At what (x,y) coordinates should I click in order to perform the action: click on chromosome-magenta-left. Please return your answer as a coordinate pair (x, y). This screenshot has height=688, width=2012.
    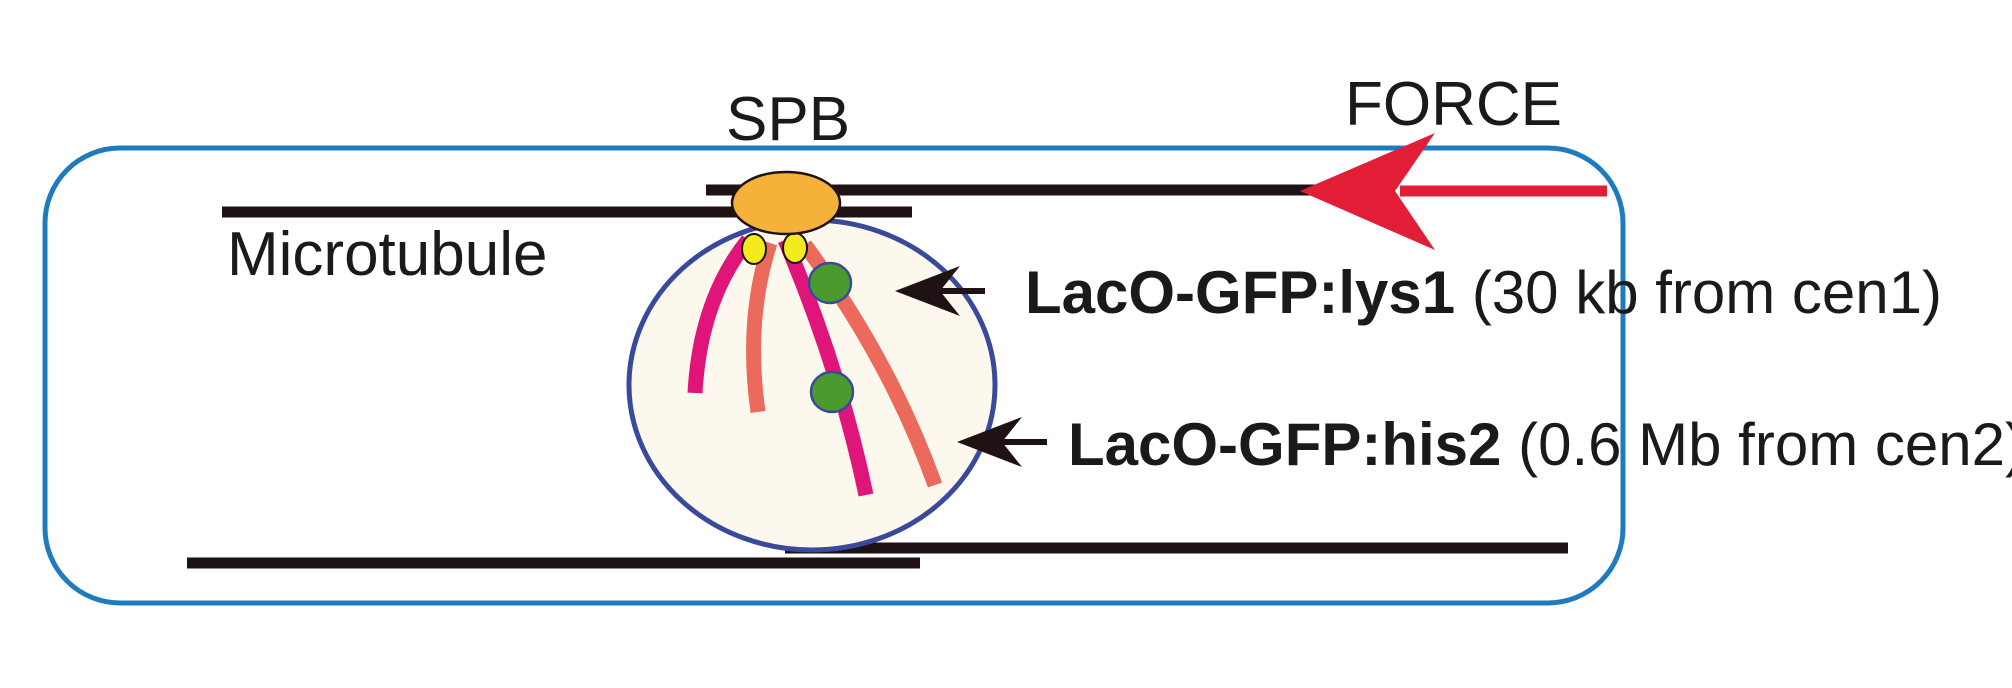
    Looking at the image, I should click on (720, 314).